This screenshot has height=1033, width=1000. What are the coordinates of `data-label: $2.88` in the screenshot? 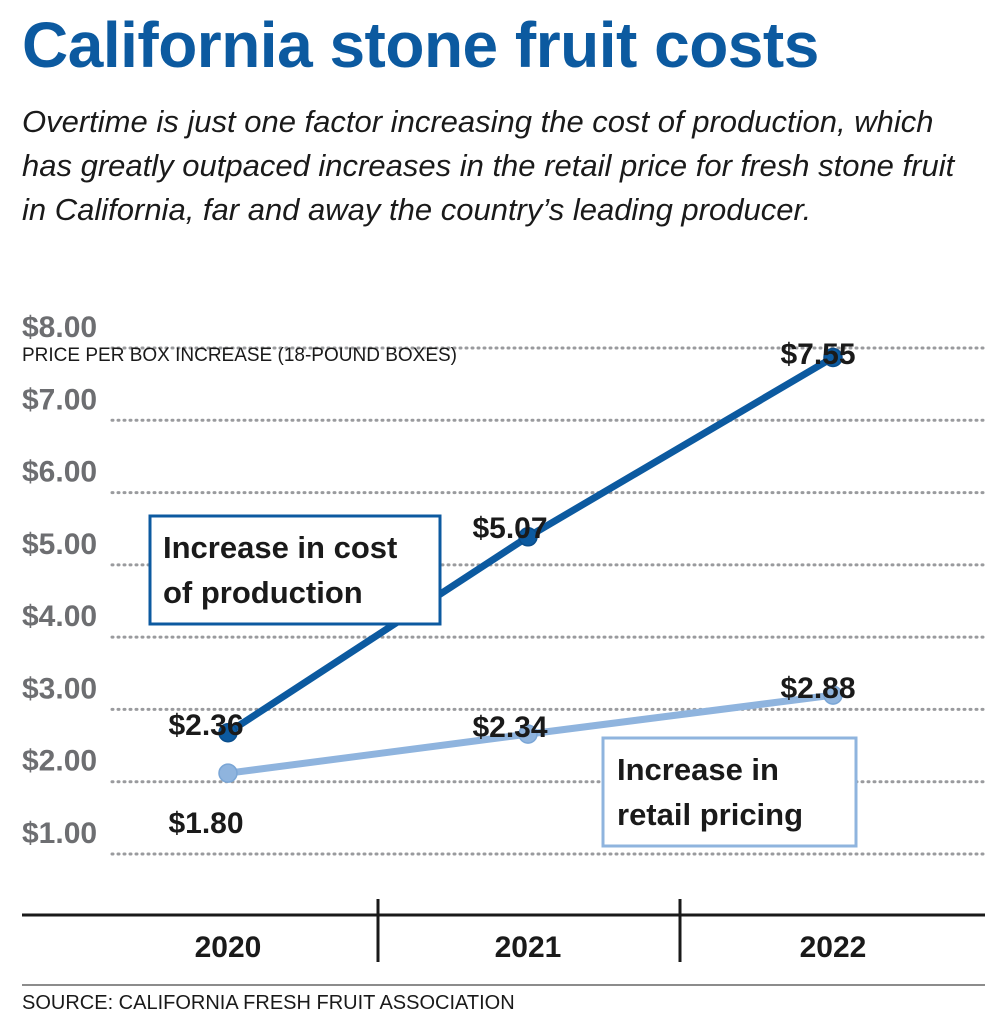 It's located at (817, 688).